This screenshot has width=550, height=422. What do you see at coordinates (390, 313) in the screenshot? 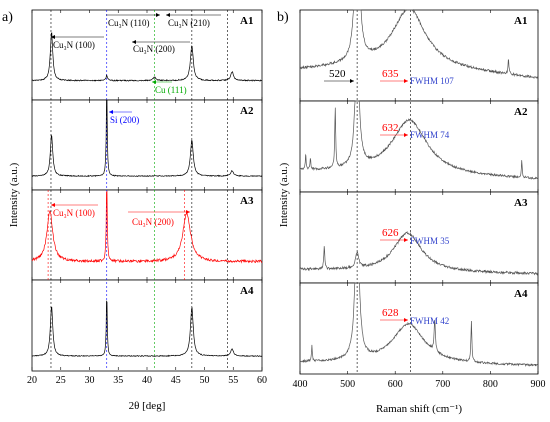
I see `raman-peak-a4: 628` at bounding box center [390, 313].